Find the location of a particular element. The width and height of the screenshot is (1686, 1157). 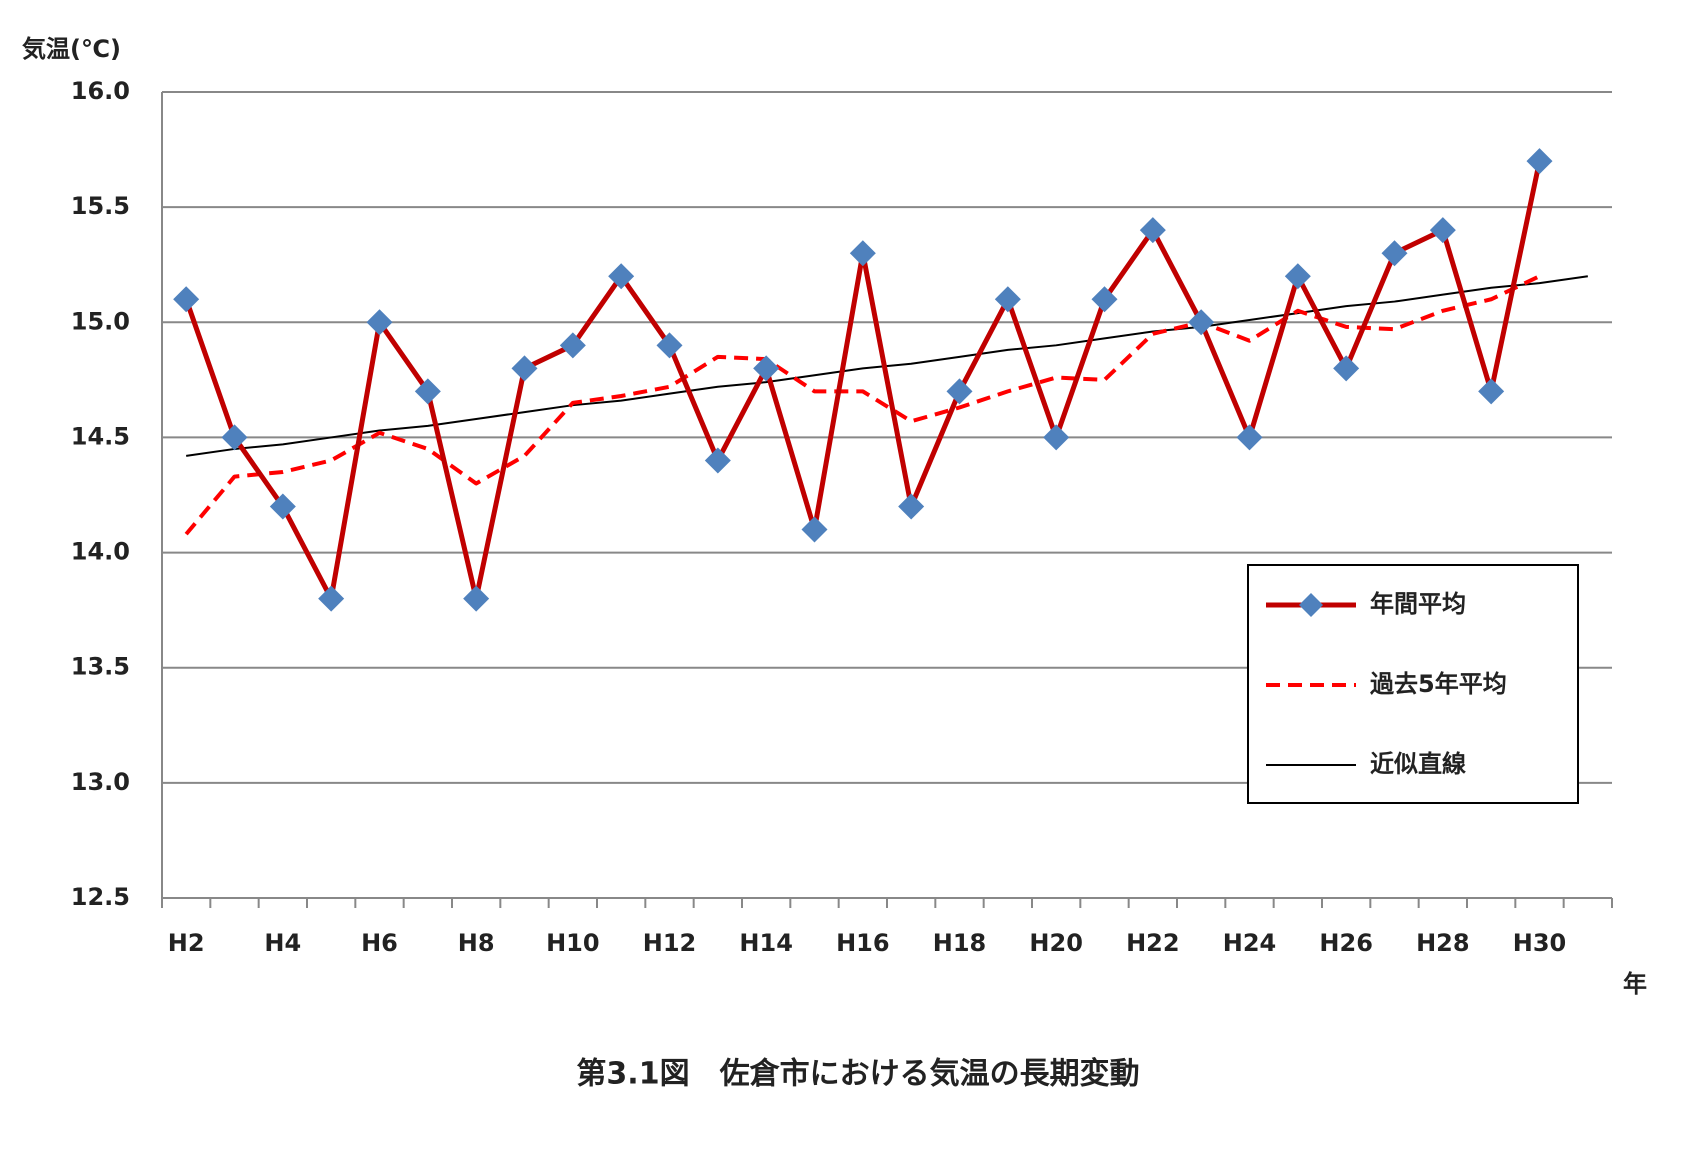

x-tick-label: H22 is located at coordinates (1152, 943).